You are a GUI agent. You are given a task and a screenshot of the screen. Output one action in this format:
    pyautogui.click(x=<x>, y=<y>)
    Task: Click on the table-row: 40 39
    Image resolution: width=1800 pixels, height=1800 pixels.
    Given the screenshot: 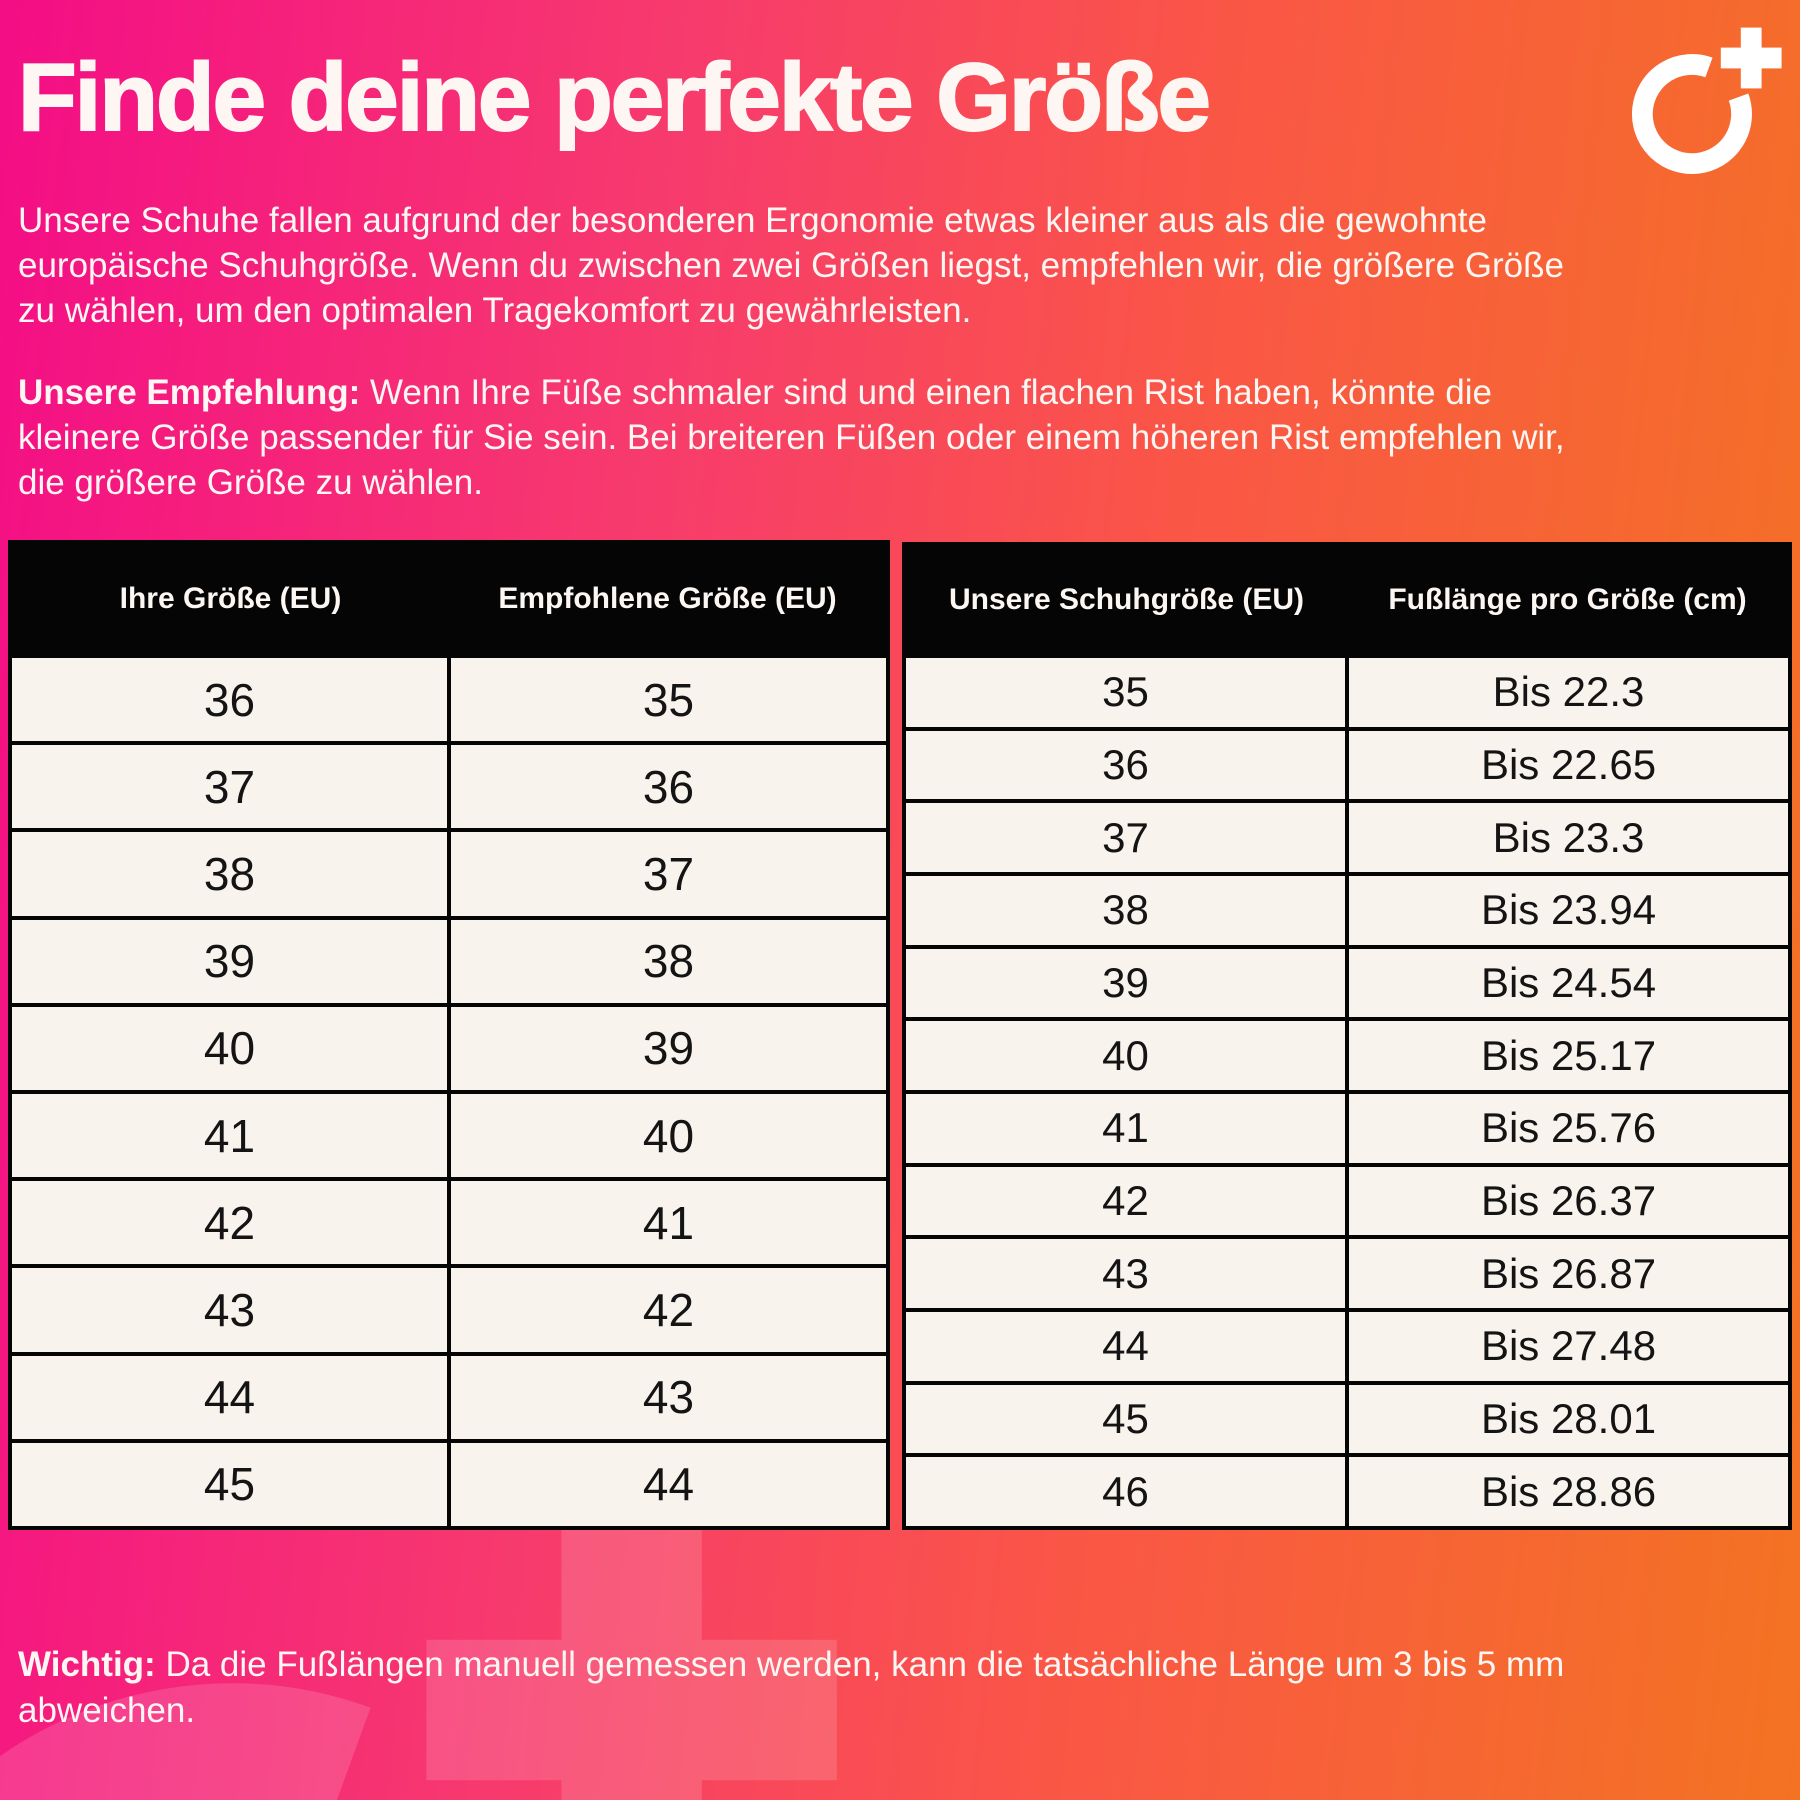 What is the action you would take?
    pyautogui.click(x=449, y=1046)
    